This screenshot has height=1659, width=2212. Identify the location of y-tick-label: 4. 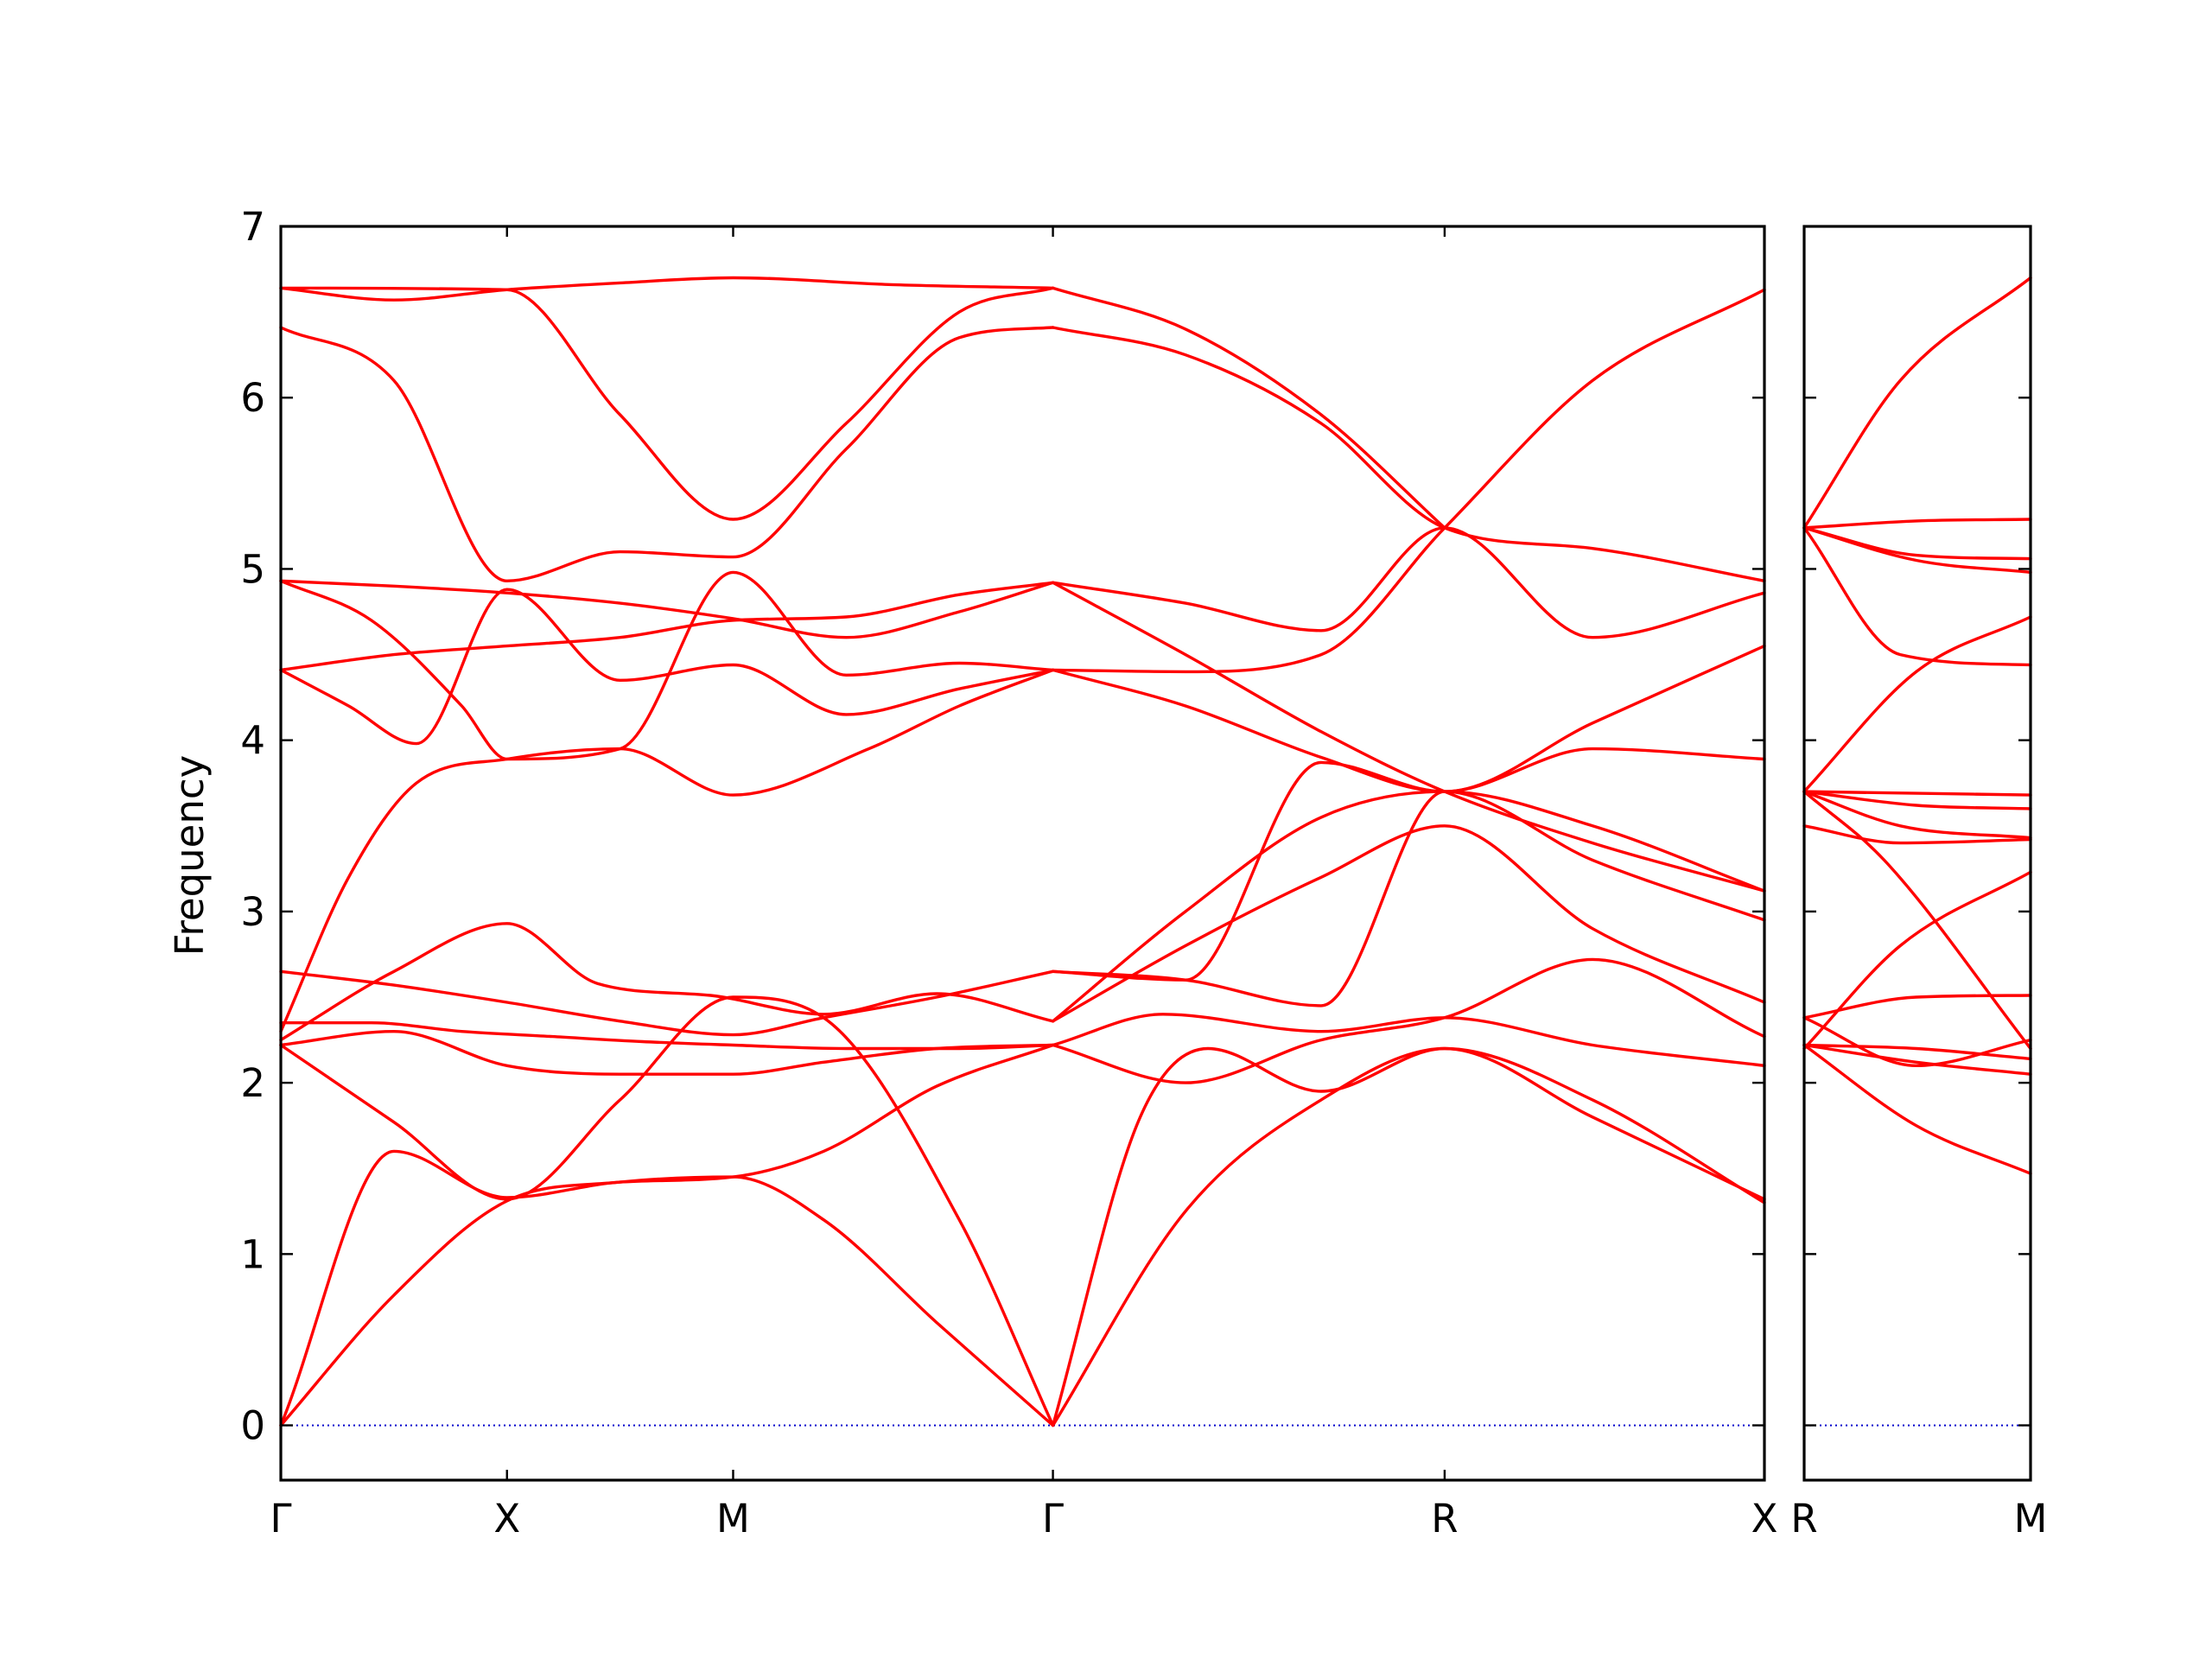
(252, 741).